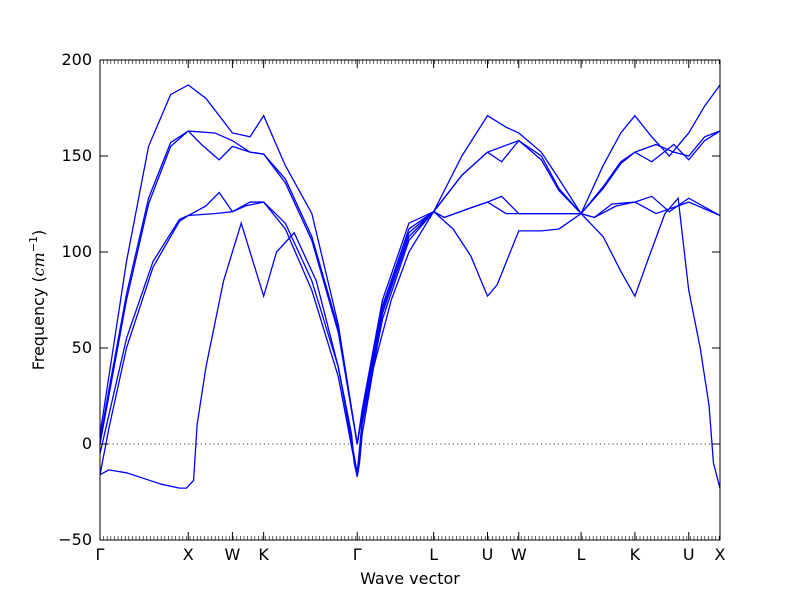  I want to click on y-tick-label: 150, so click(76, 155).